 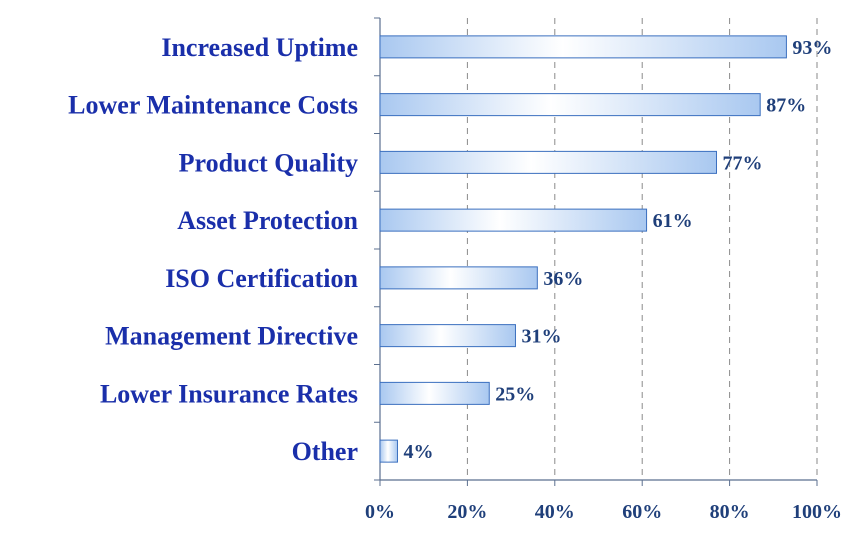 I want to click on x-tick-label: 60%, so click(x=642, y=512).